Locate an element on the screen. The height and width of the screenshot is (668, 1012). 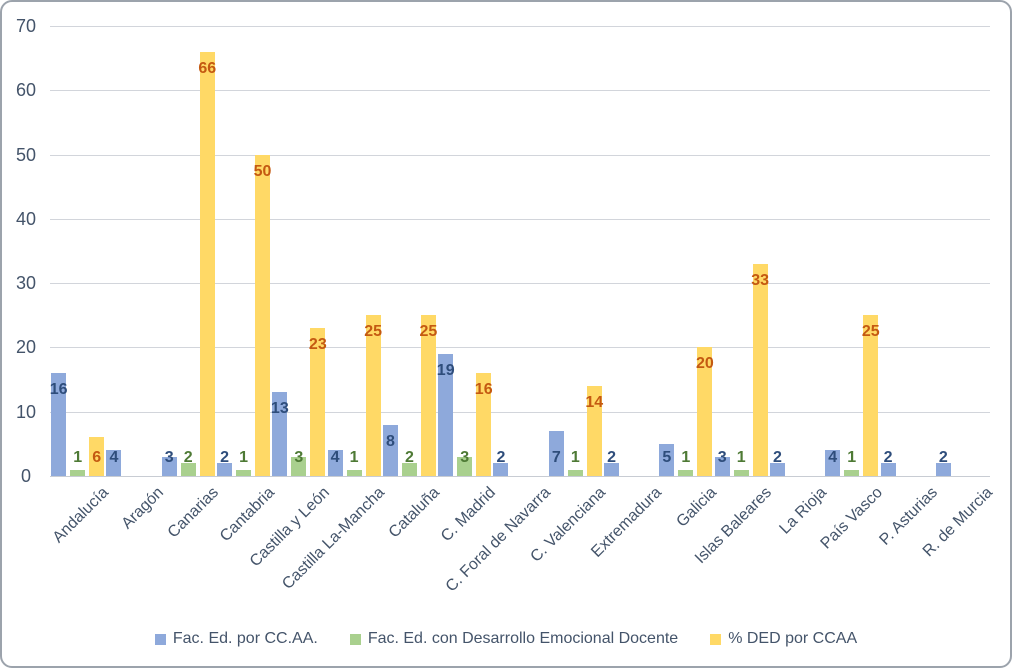
x-axis-label: C. Foral de Navarra is located at coordinates (498, 540).